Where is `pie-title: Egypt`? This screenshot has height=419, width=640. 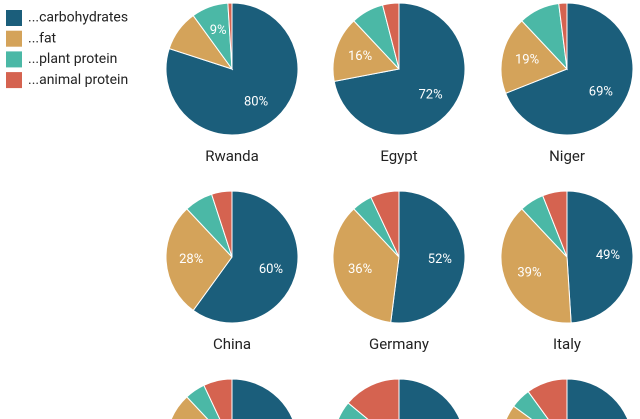
pie-title: Egypt is located at coordinates (398, 156).